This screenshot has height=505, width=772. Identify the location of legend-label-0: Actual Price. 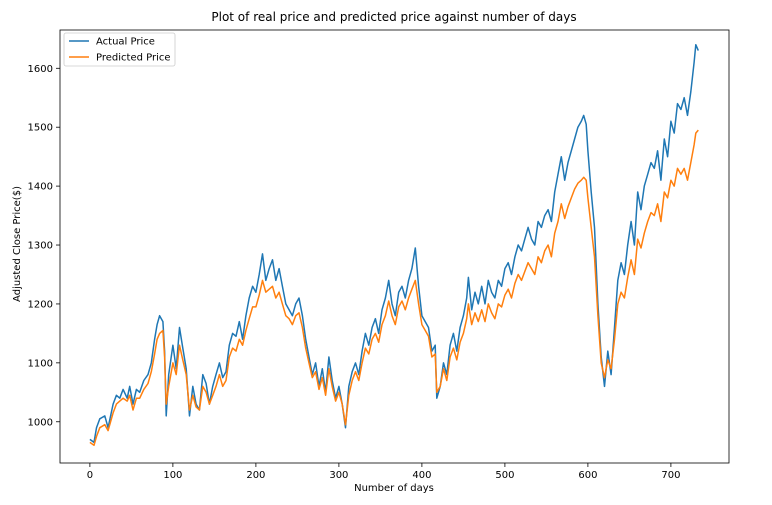
(125, 42).